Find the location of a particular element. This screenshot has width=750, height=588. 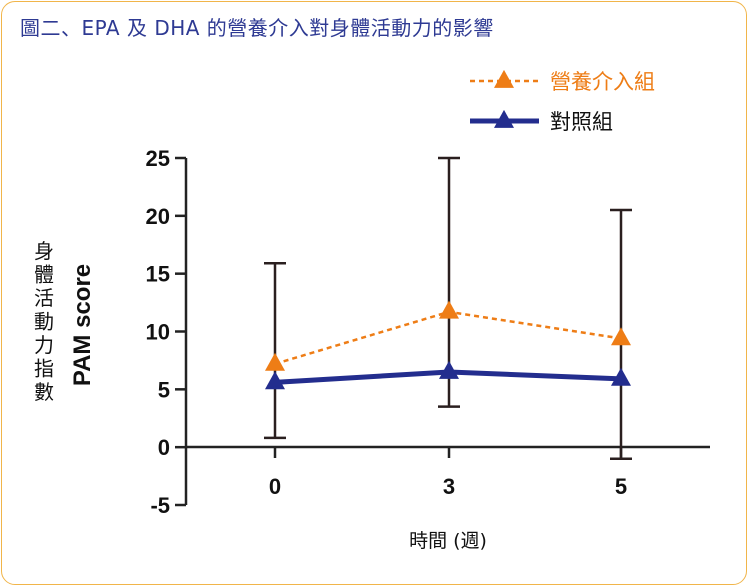

y-tick-label: 5 is located at coordinates (164, 389).